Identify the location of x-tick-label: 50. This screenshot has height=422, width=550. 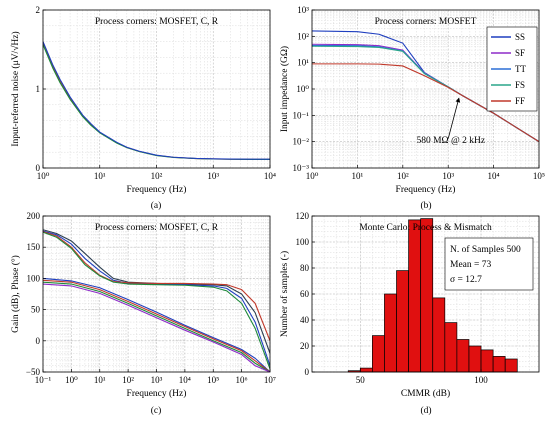
(361, 380).